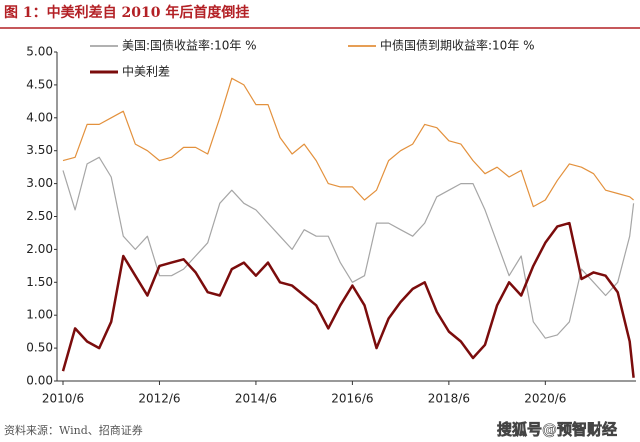 The width and height of the screenshot is (640, 442). I want to click on legend-label: 中美利差, so click(146, 71).